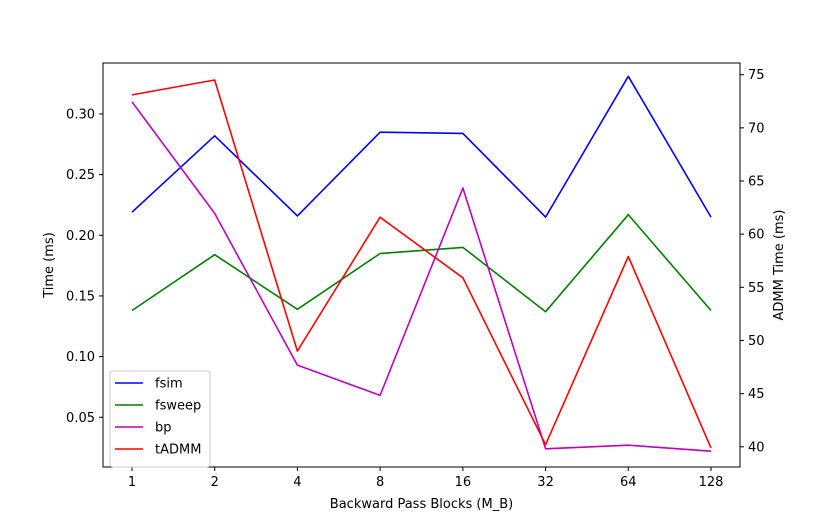  What do you see at coordinates (463, 482) in the screenshot?
I see `x-tick-label: 16` at bounding box center [463, 482].